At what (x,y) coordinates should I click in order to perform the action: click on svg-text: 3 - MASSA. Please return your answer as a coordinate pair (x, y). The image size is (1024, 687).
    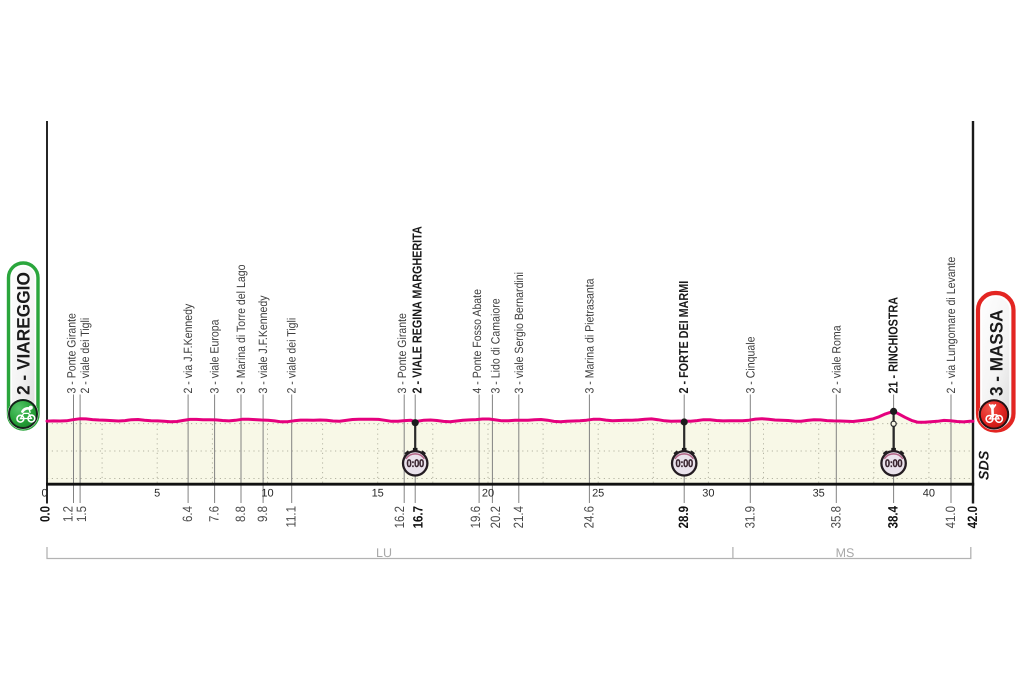
    Looking at the image, I should click on (997, 353).